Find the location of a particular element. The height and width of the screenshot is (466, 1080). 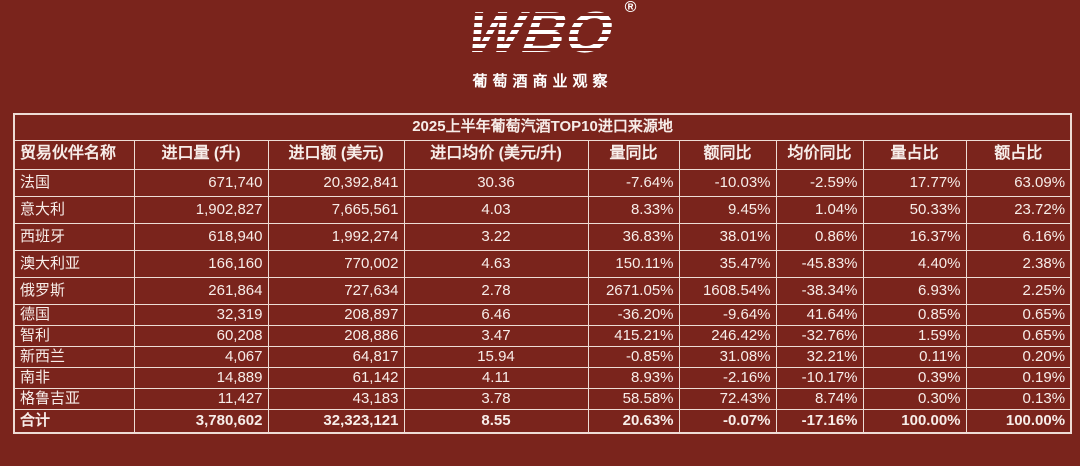

value-cell: 11,427 is located at coordinates (201, 398).